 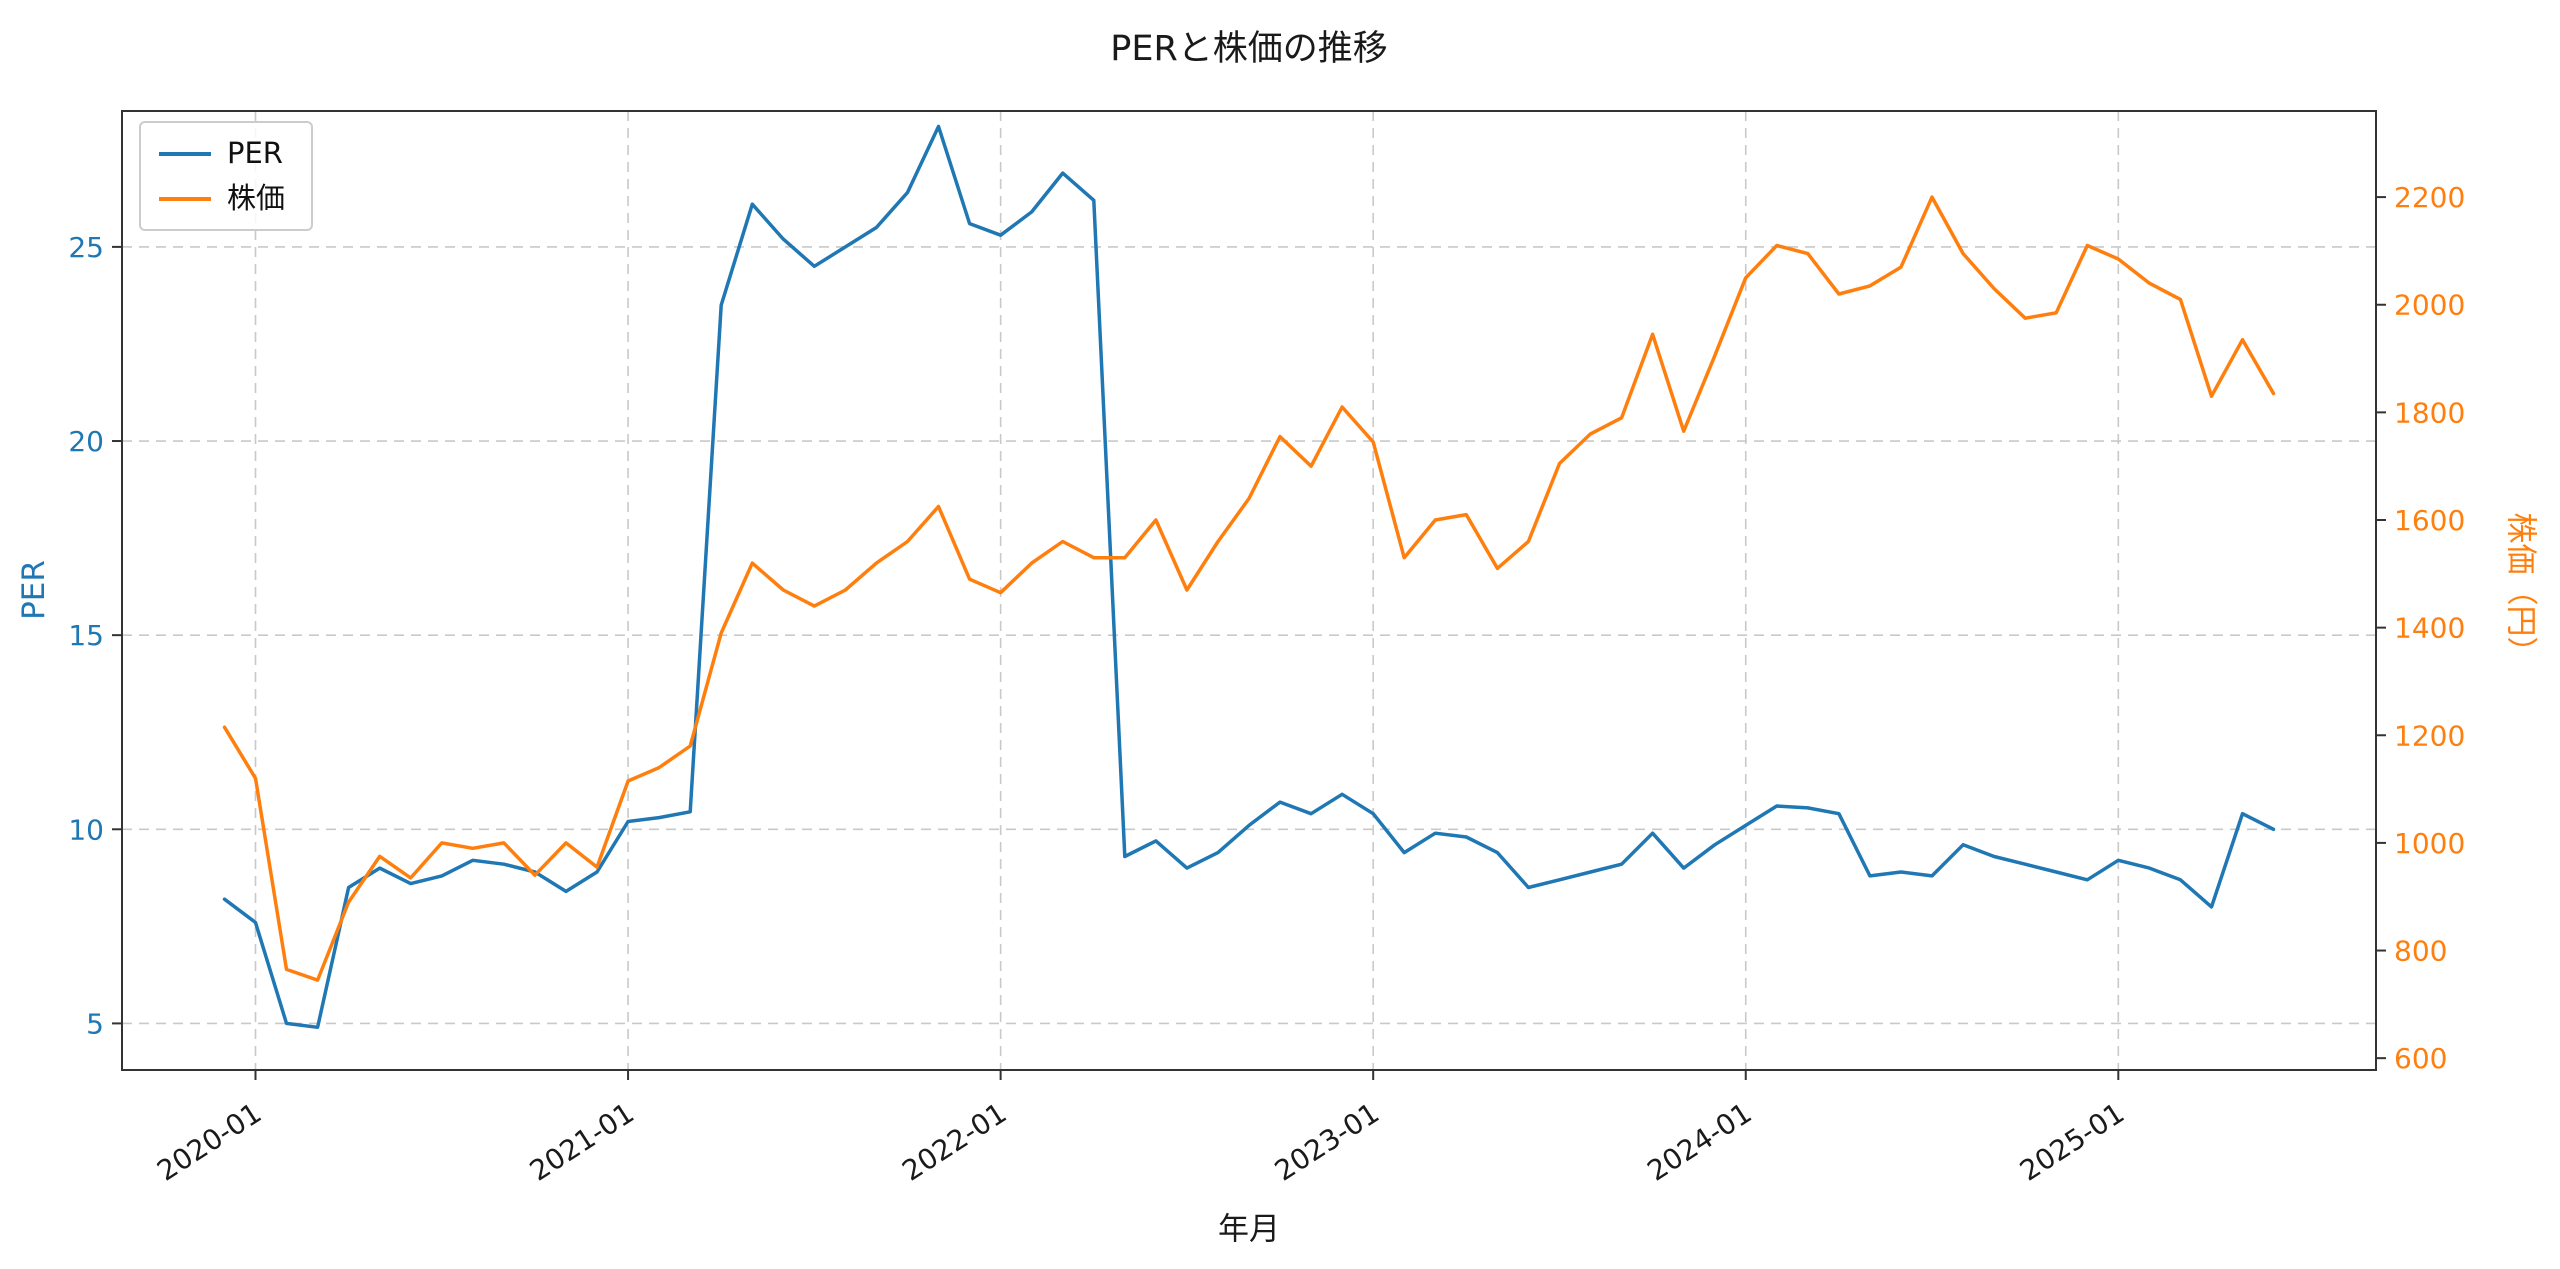 I want to click on legend-label-price: 株価, so click(x=256, y=198).